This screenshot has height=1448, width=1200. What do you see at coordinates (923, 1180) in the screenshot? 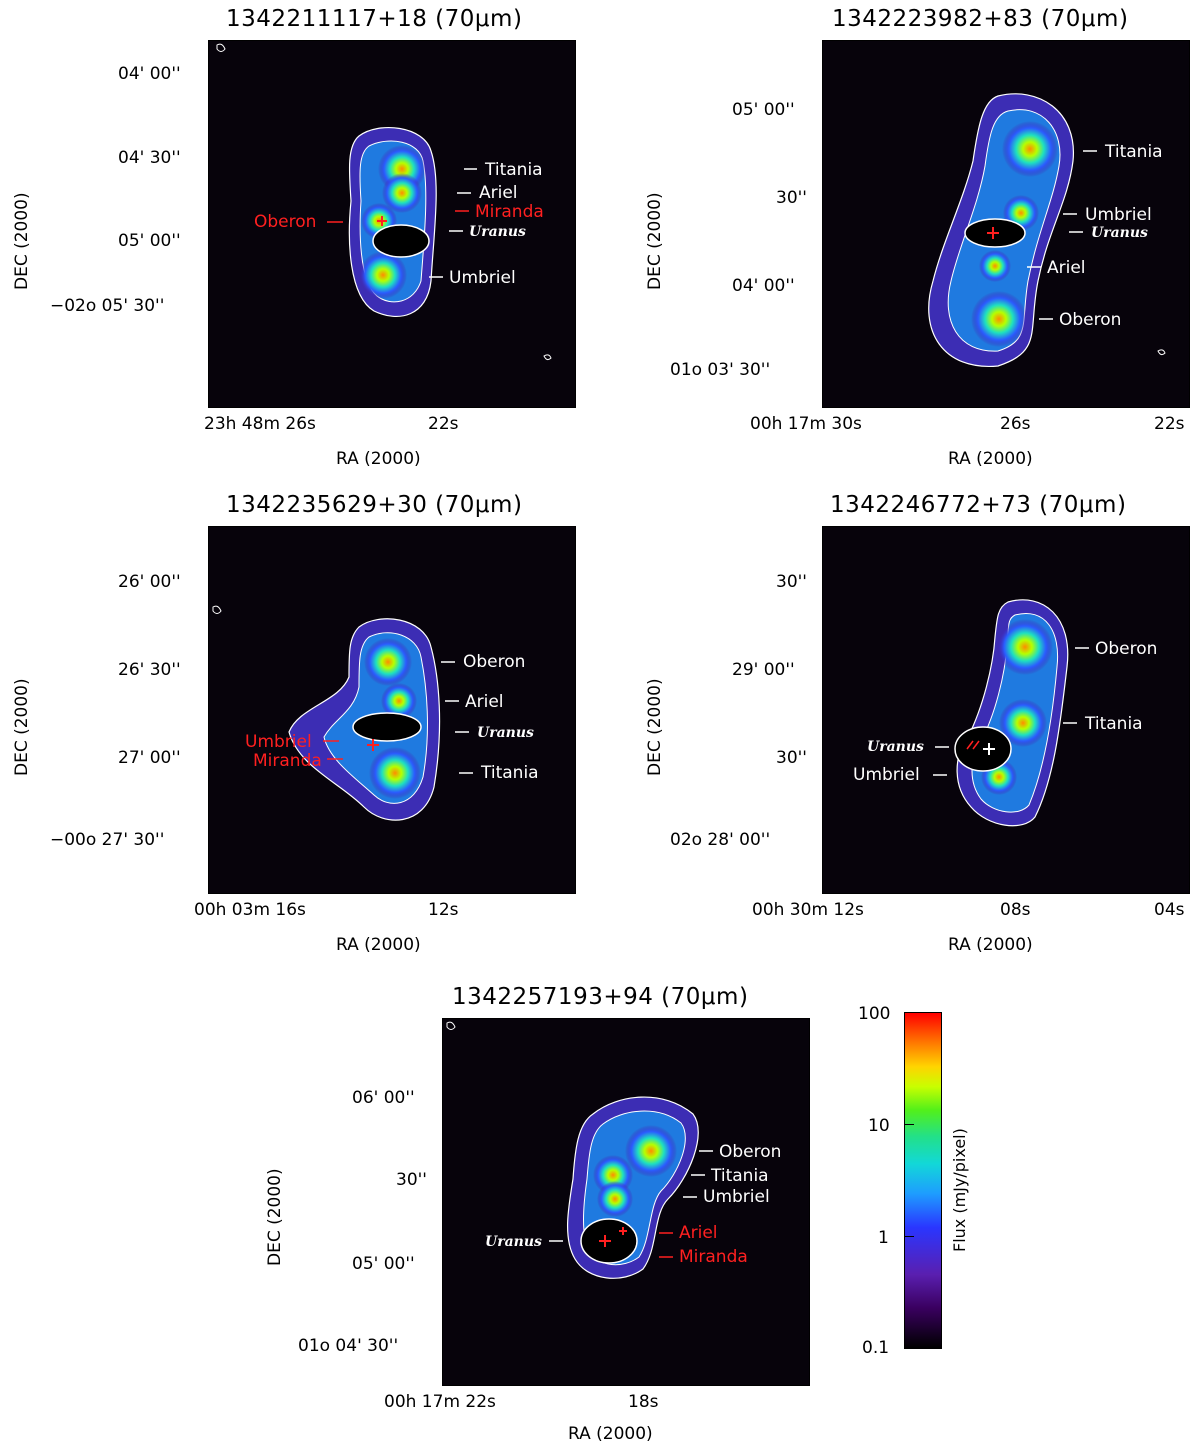
I see `colorbar` at bounding box center [923, 1180].